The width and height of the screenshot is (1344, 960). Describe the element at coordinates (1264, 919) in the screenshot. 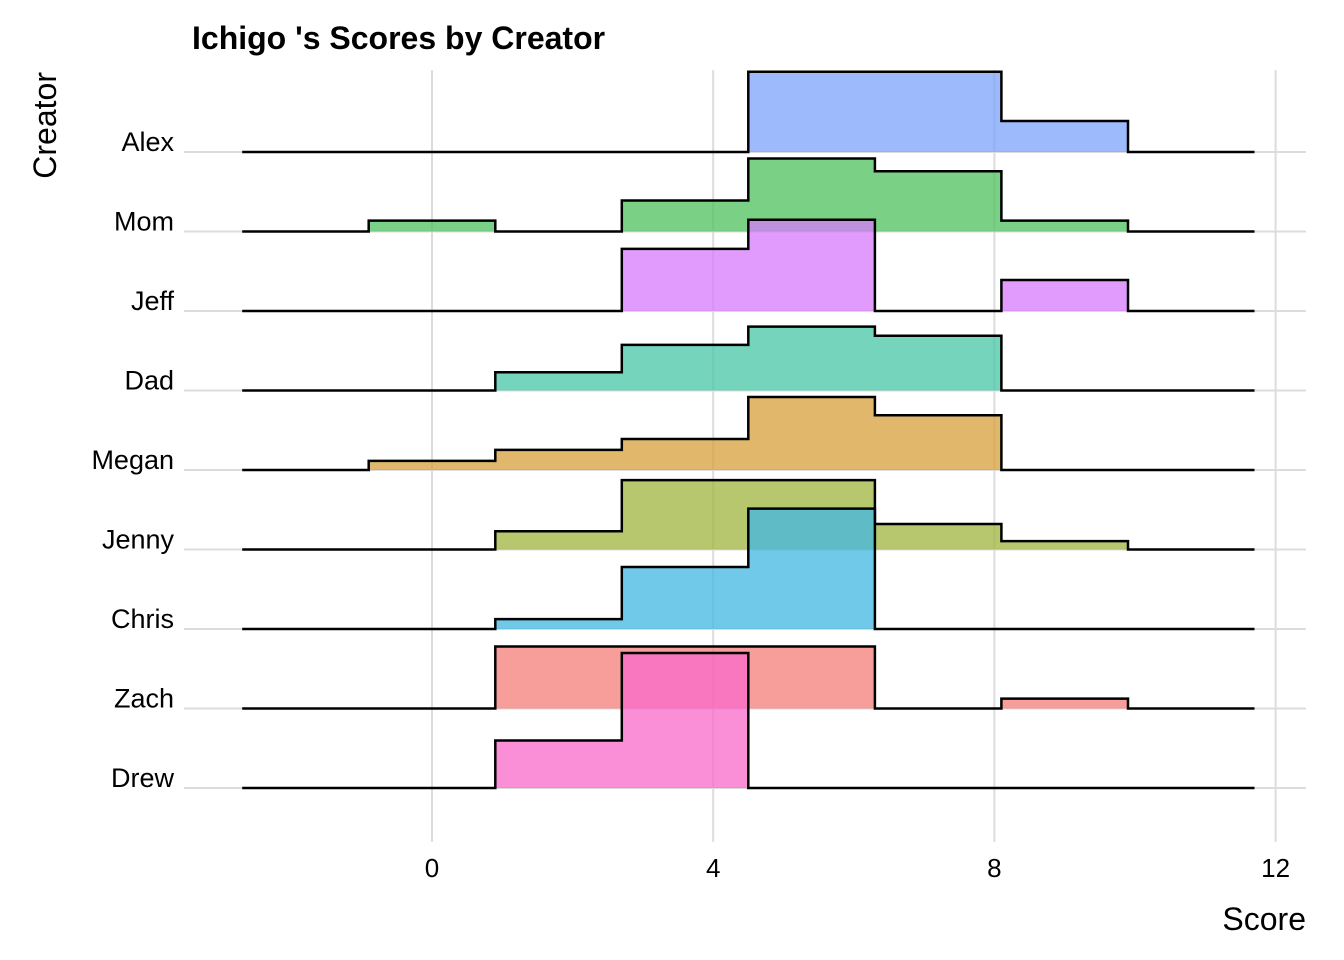

I see `x-axis-title: Score` at that location.